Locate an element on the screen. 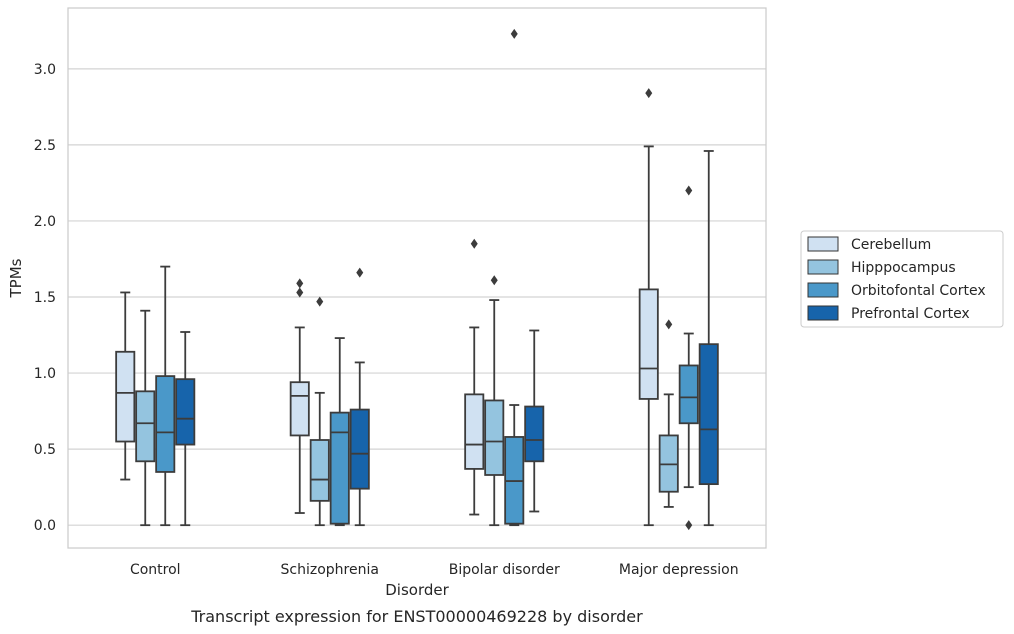 The width and height of the screenshot is (1014, 634). x-axis-title: Disorder is located at coordinates (417, 590).